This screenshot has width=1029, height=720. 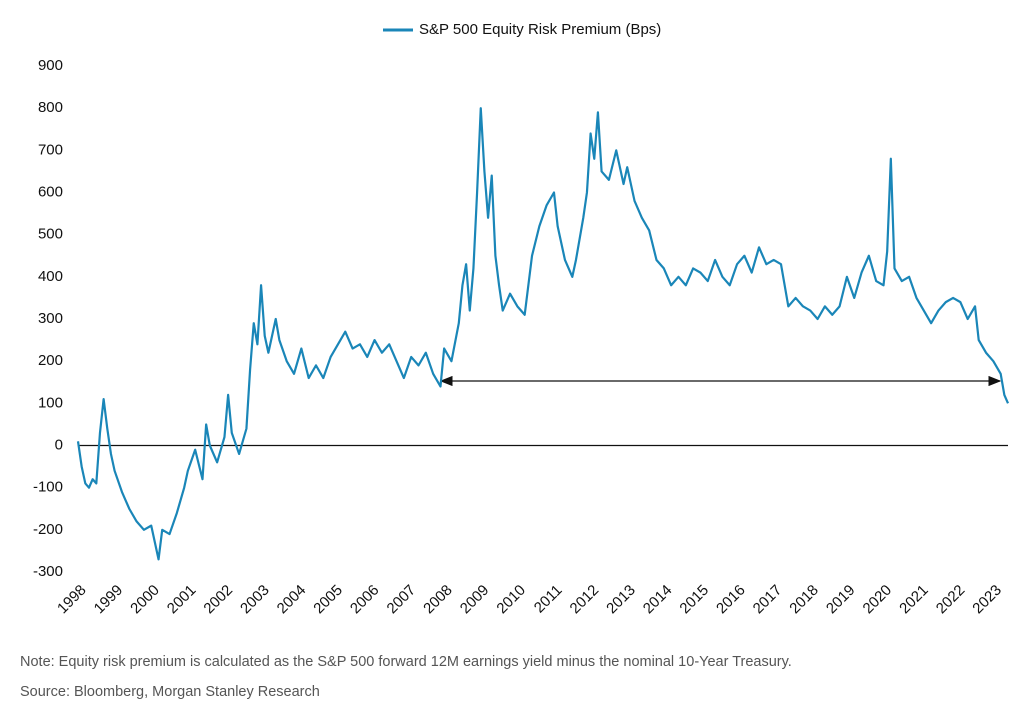 What do you see at coordinates (585, 600) in the screenshot?
I see `x-tick-label: 2012` at bounding box center [585, 600].